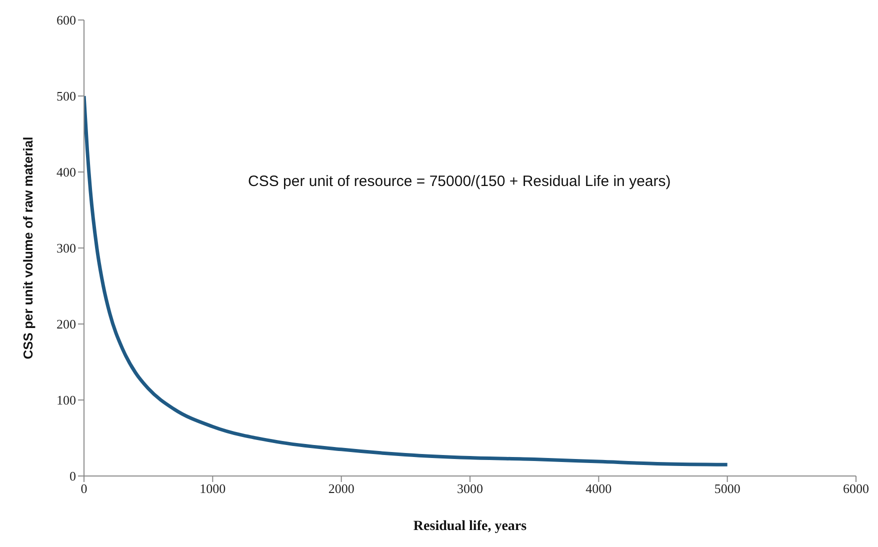 The image size is (878, 547). What do you see at coordinates (66, 20) in the screenshot?
I see `y-tick-label: 600` at bounding box center [66, 20].